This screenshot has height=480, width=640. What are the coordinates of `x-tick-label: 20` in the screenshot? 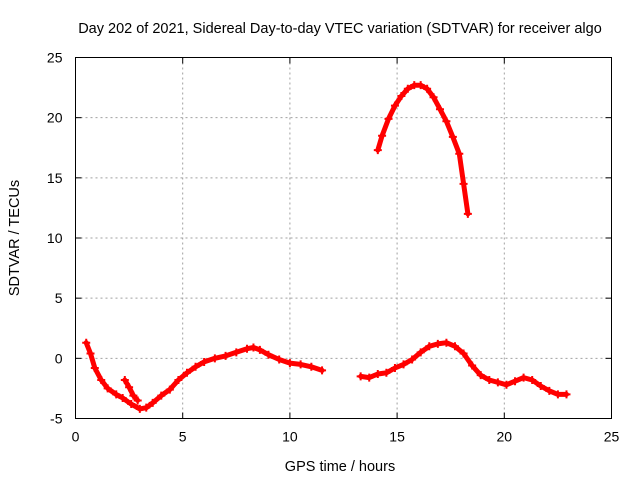 It's located at (505, 437).